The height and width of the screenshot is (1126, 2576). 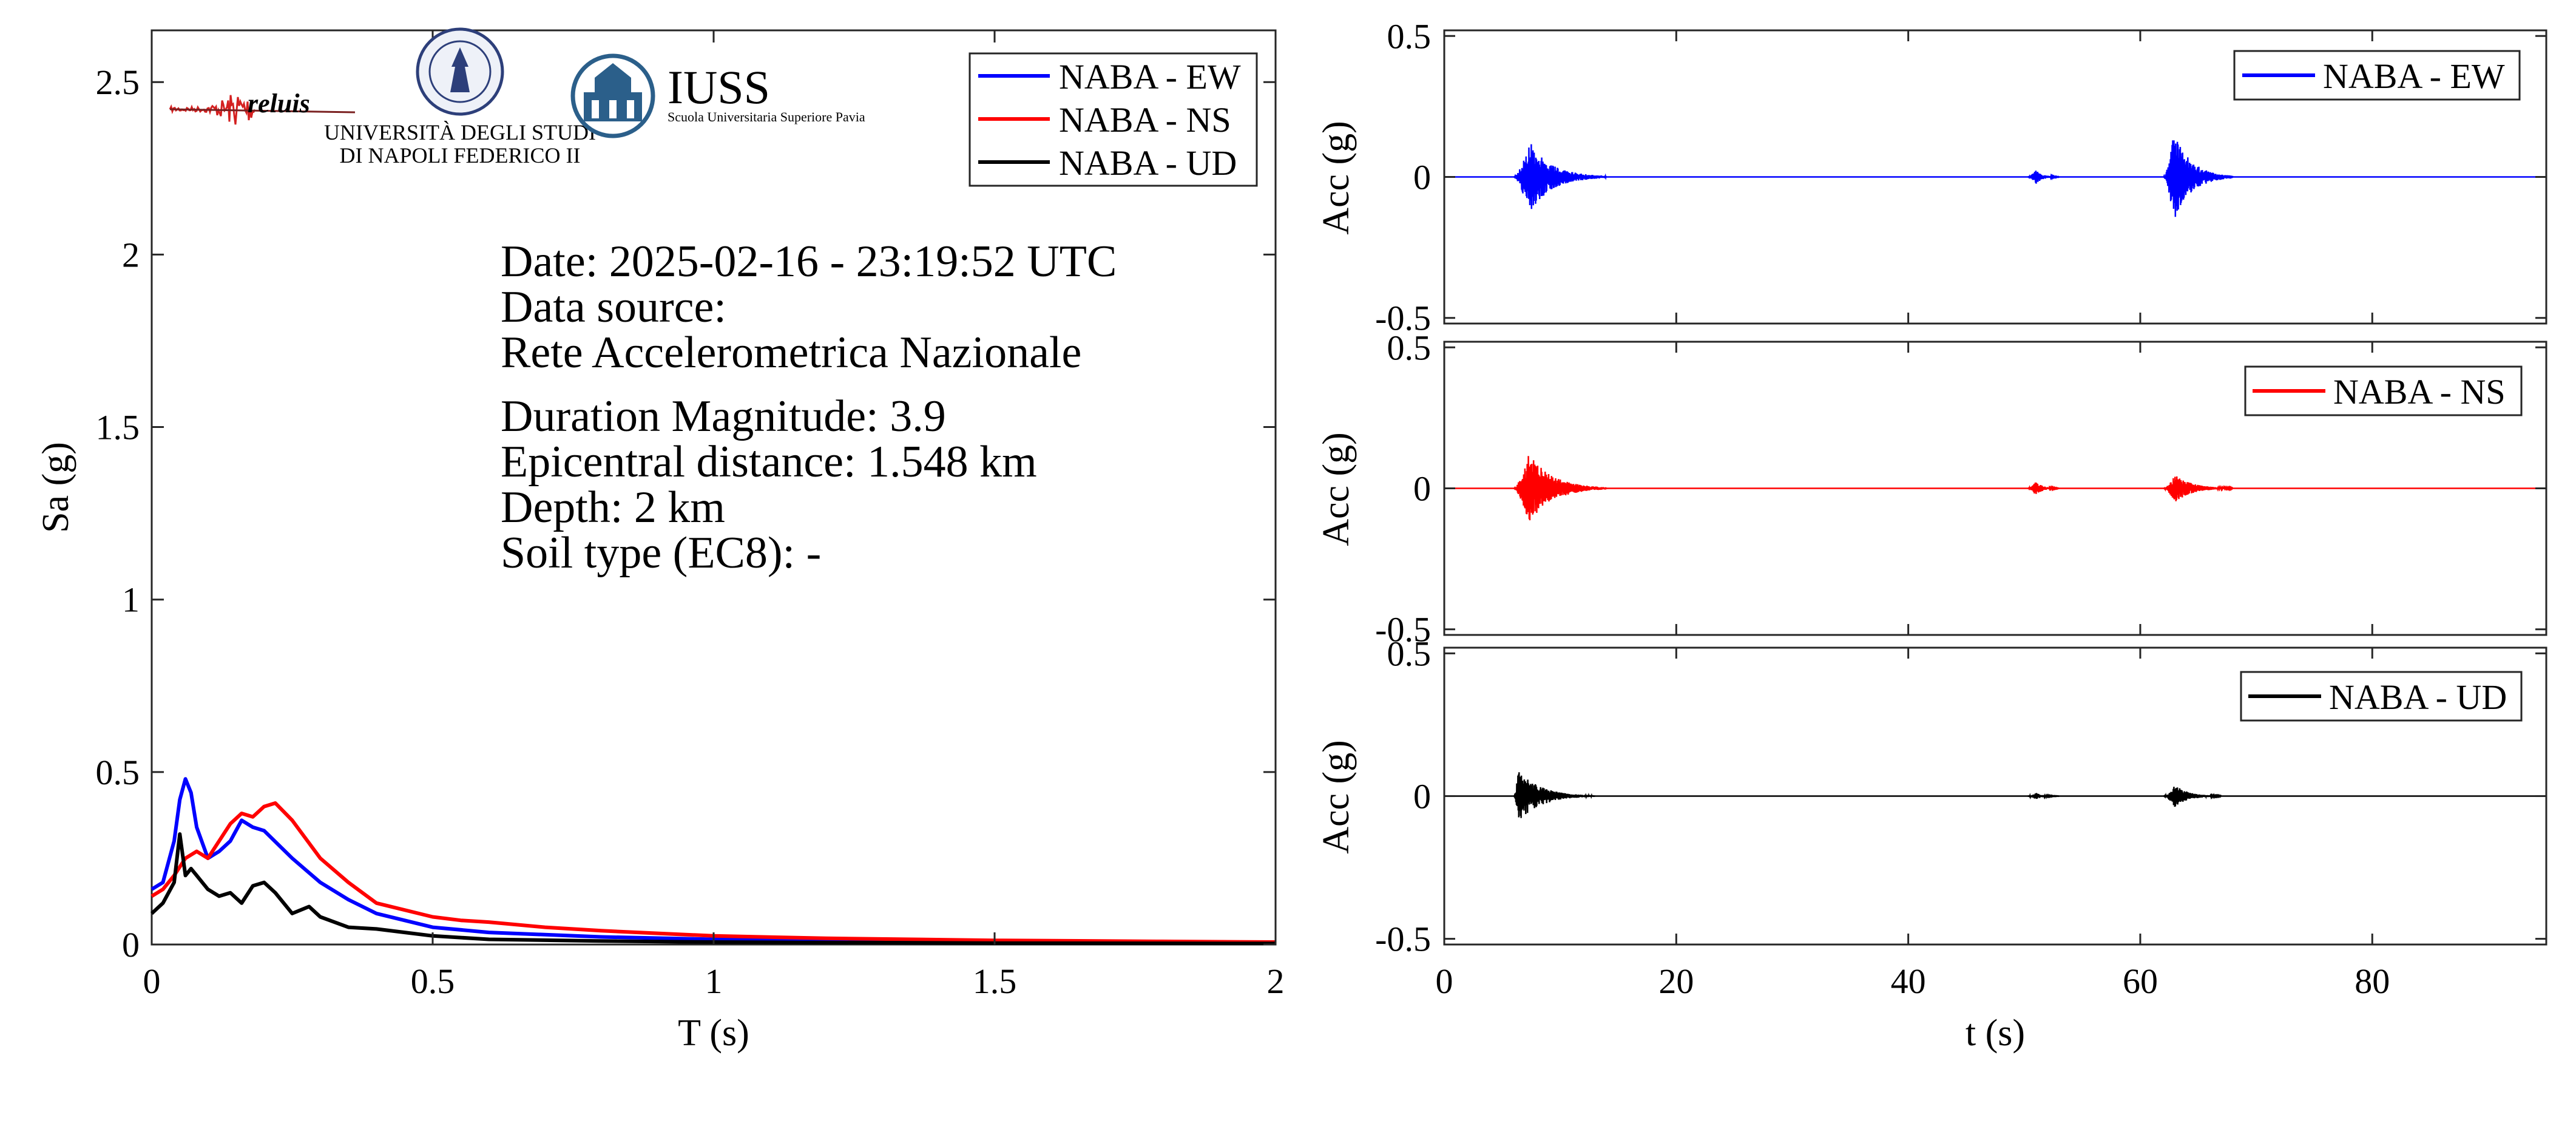 What do you see at coordinates (1276, 981) in the screenshot?
I see `spectrum-x-tick-label: 2` at bounding box center [1276, 981].